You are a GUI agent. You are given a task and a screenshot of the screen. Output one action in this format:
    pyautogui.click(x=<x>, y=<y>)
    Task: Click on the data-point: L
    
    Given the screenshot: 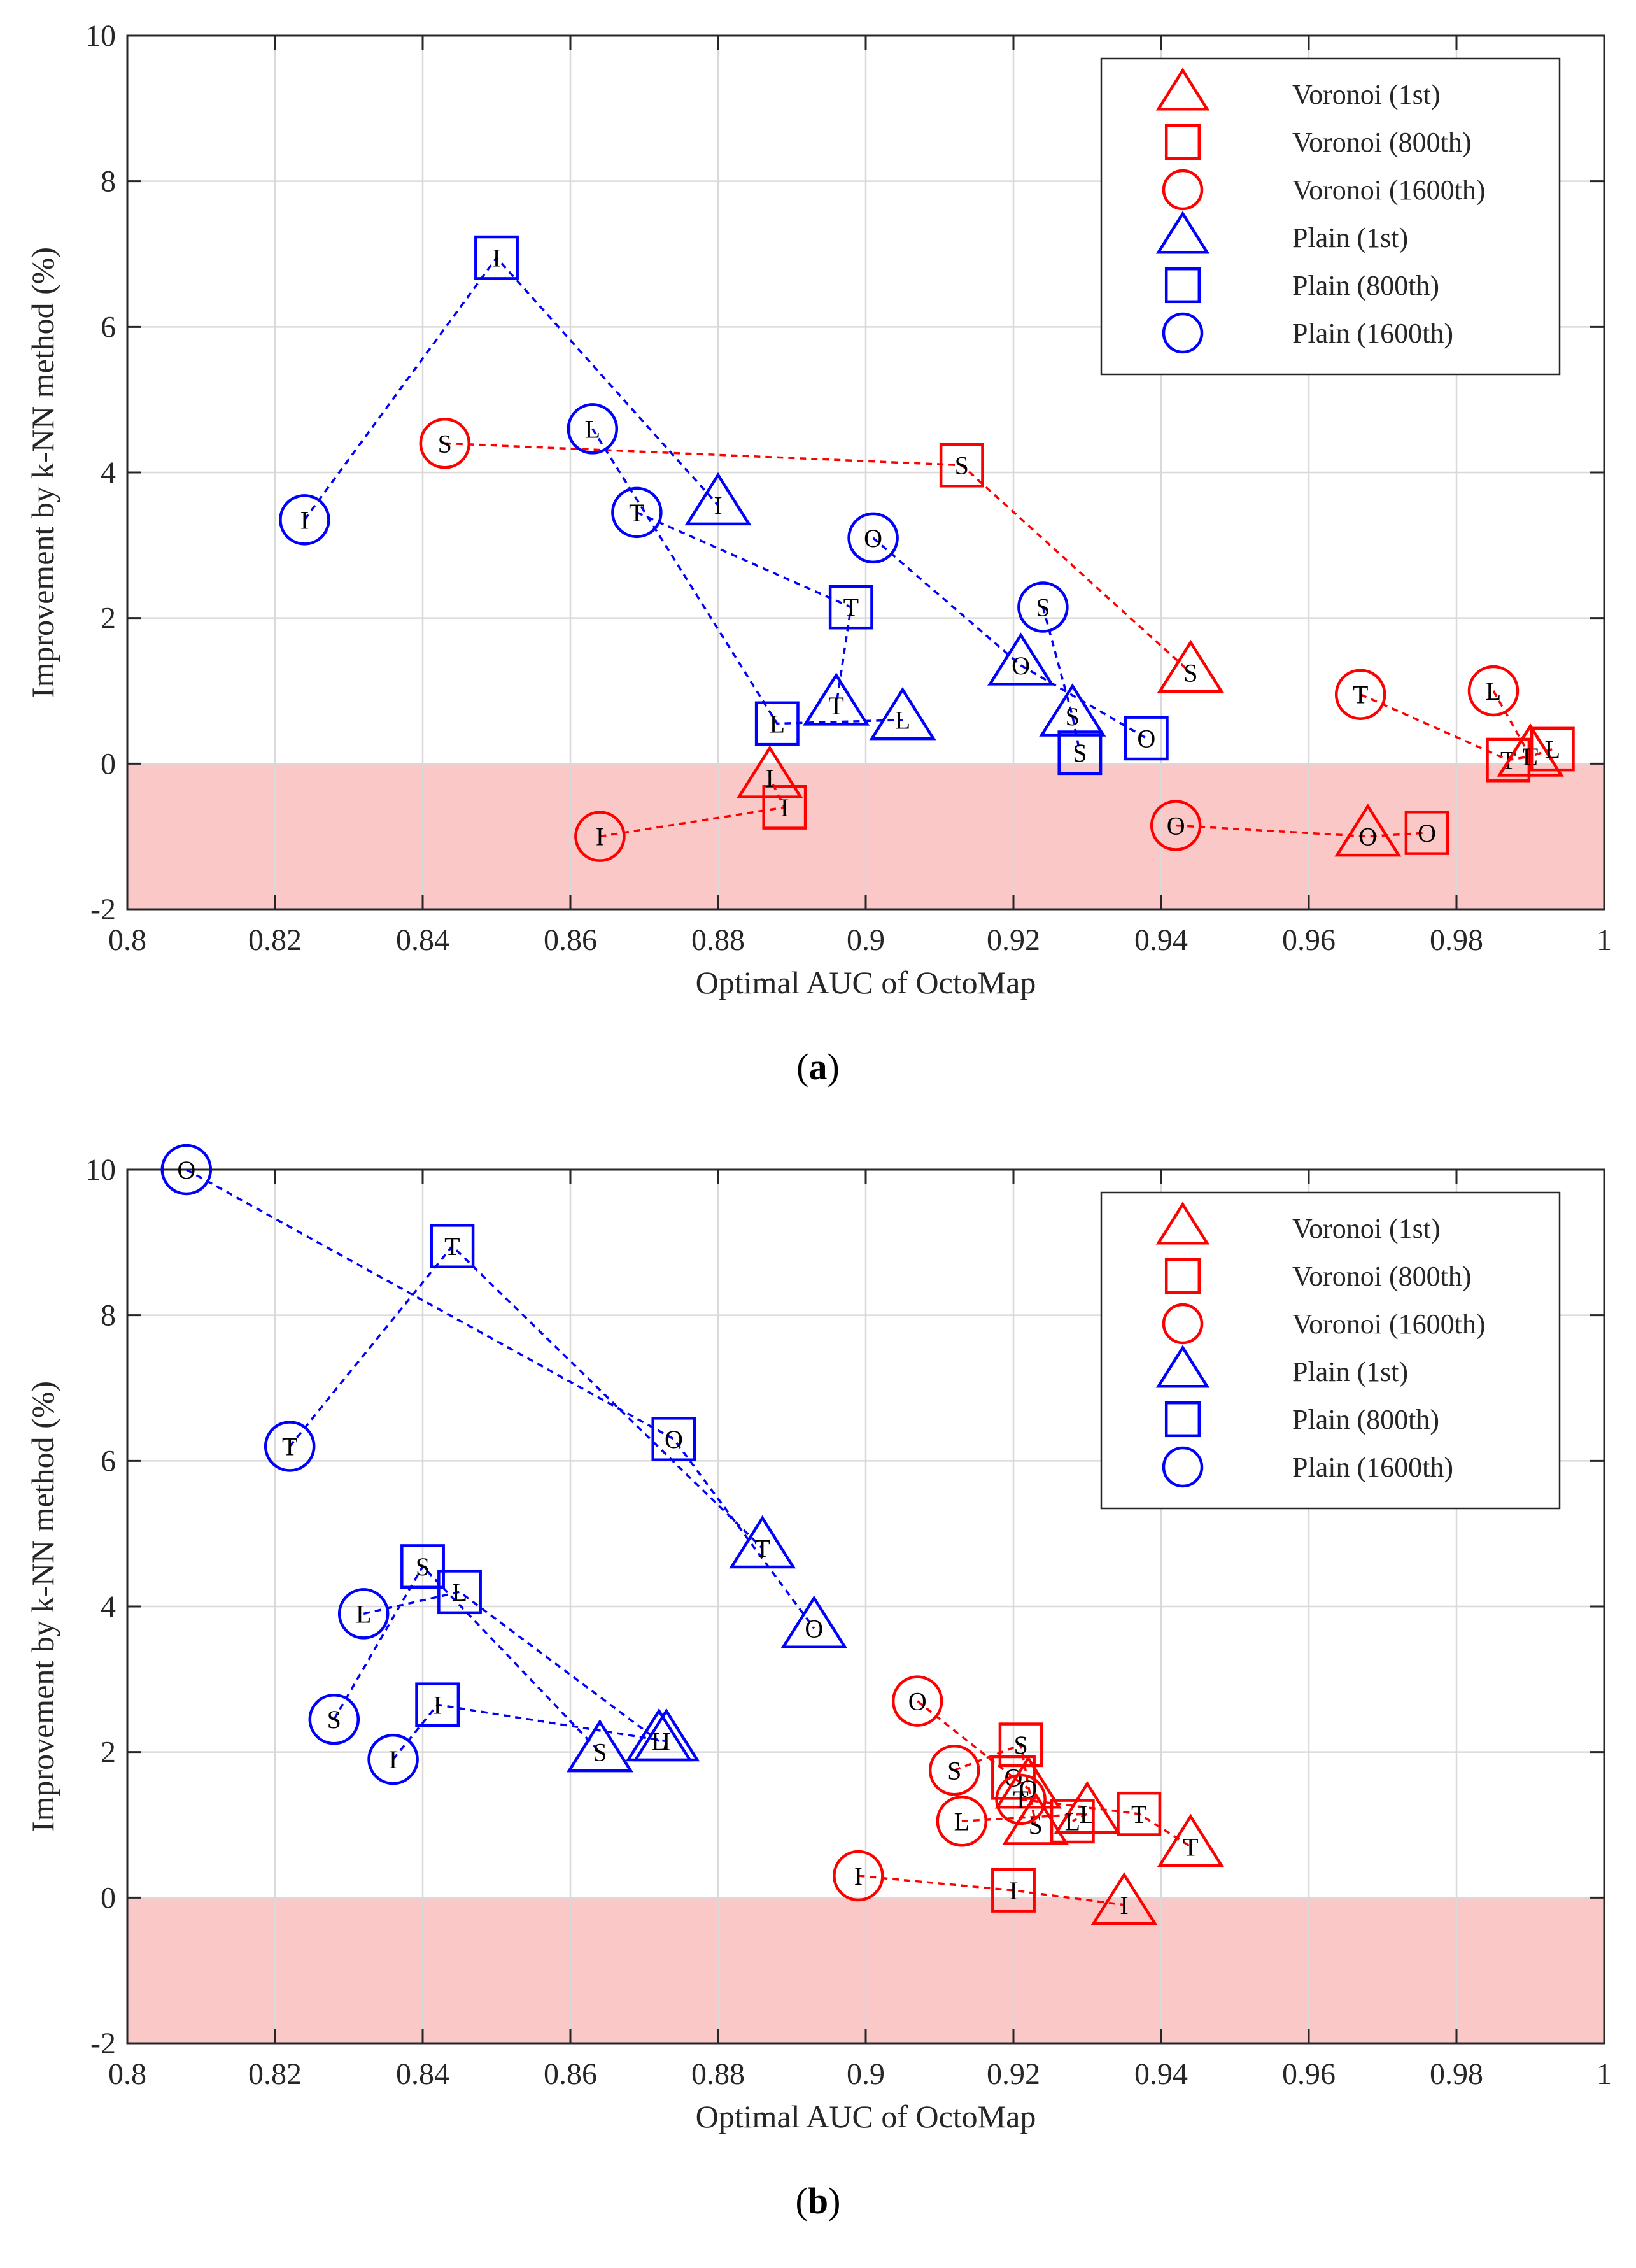 What is the action you would take?
    pyautogui.click(x=962, y=1822)
    